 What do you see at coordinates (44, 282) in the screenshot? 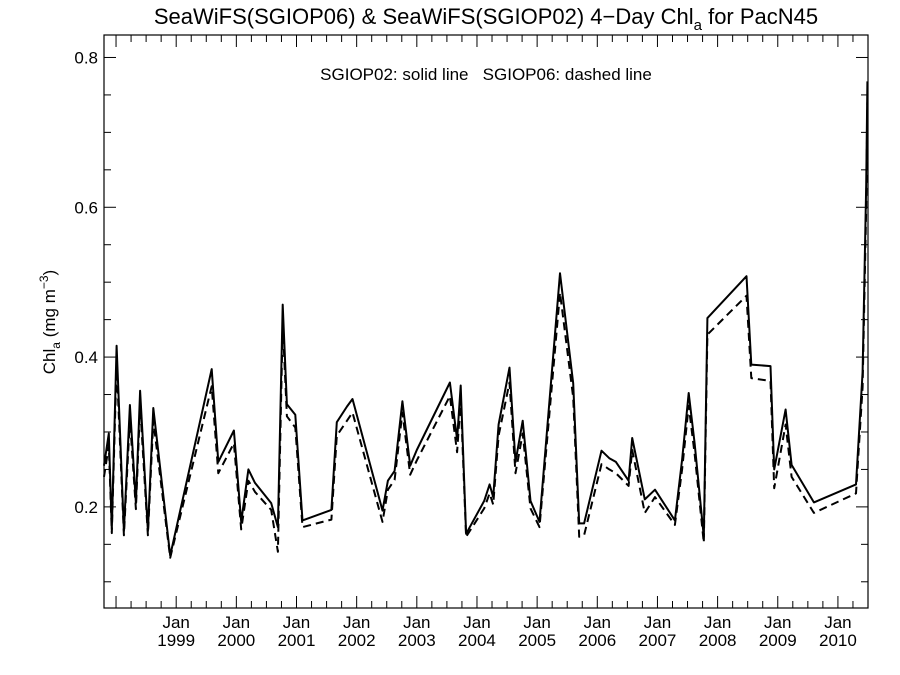
I see `y-axis-label-superscript: −3` at bounding box center [44, 282].